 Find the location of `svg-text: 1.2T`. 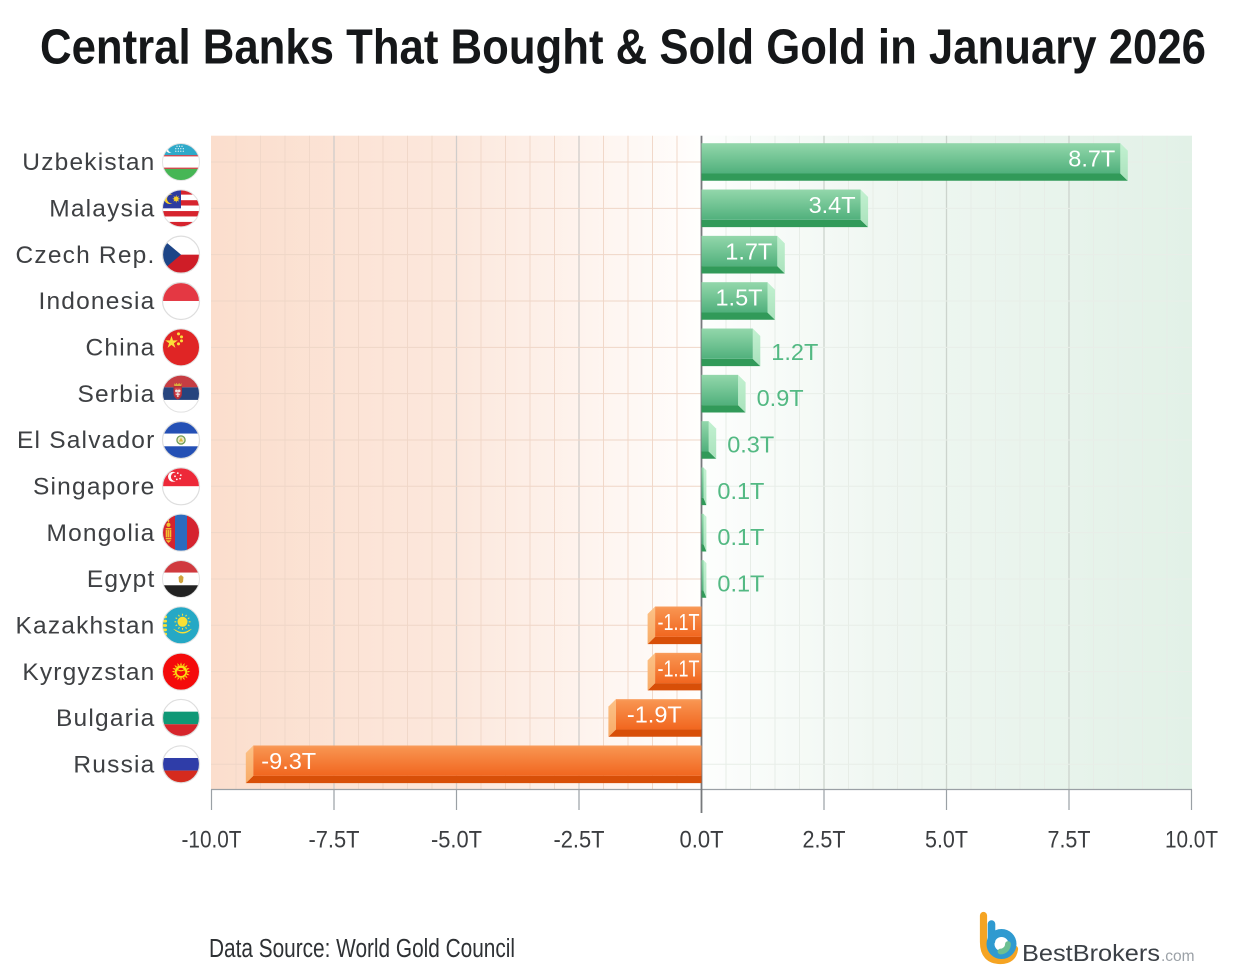

svg-text: 1.2T is located at coordinates (794, 352).